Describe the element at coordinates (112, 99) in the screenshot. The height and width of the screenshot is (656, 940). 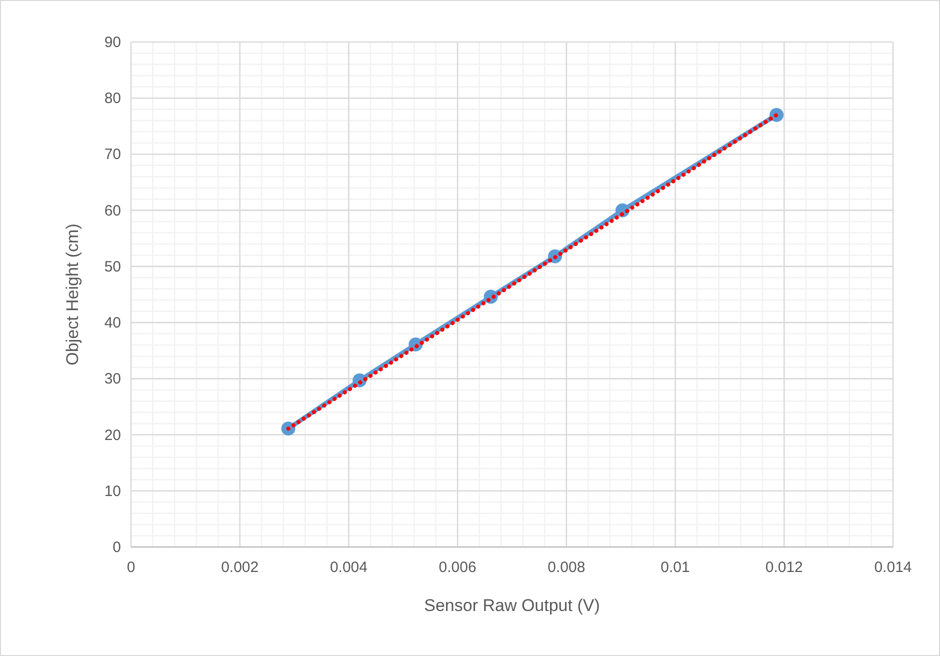
I see `y-tick-label: 80` at that location.